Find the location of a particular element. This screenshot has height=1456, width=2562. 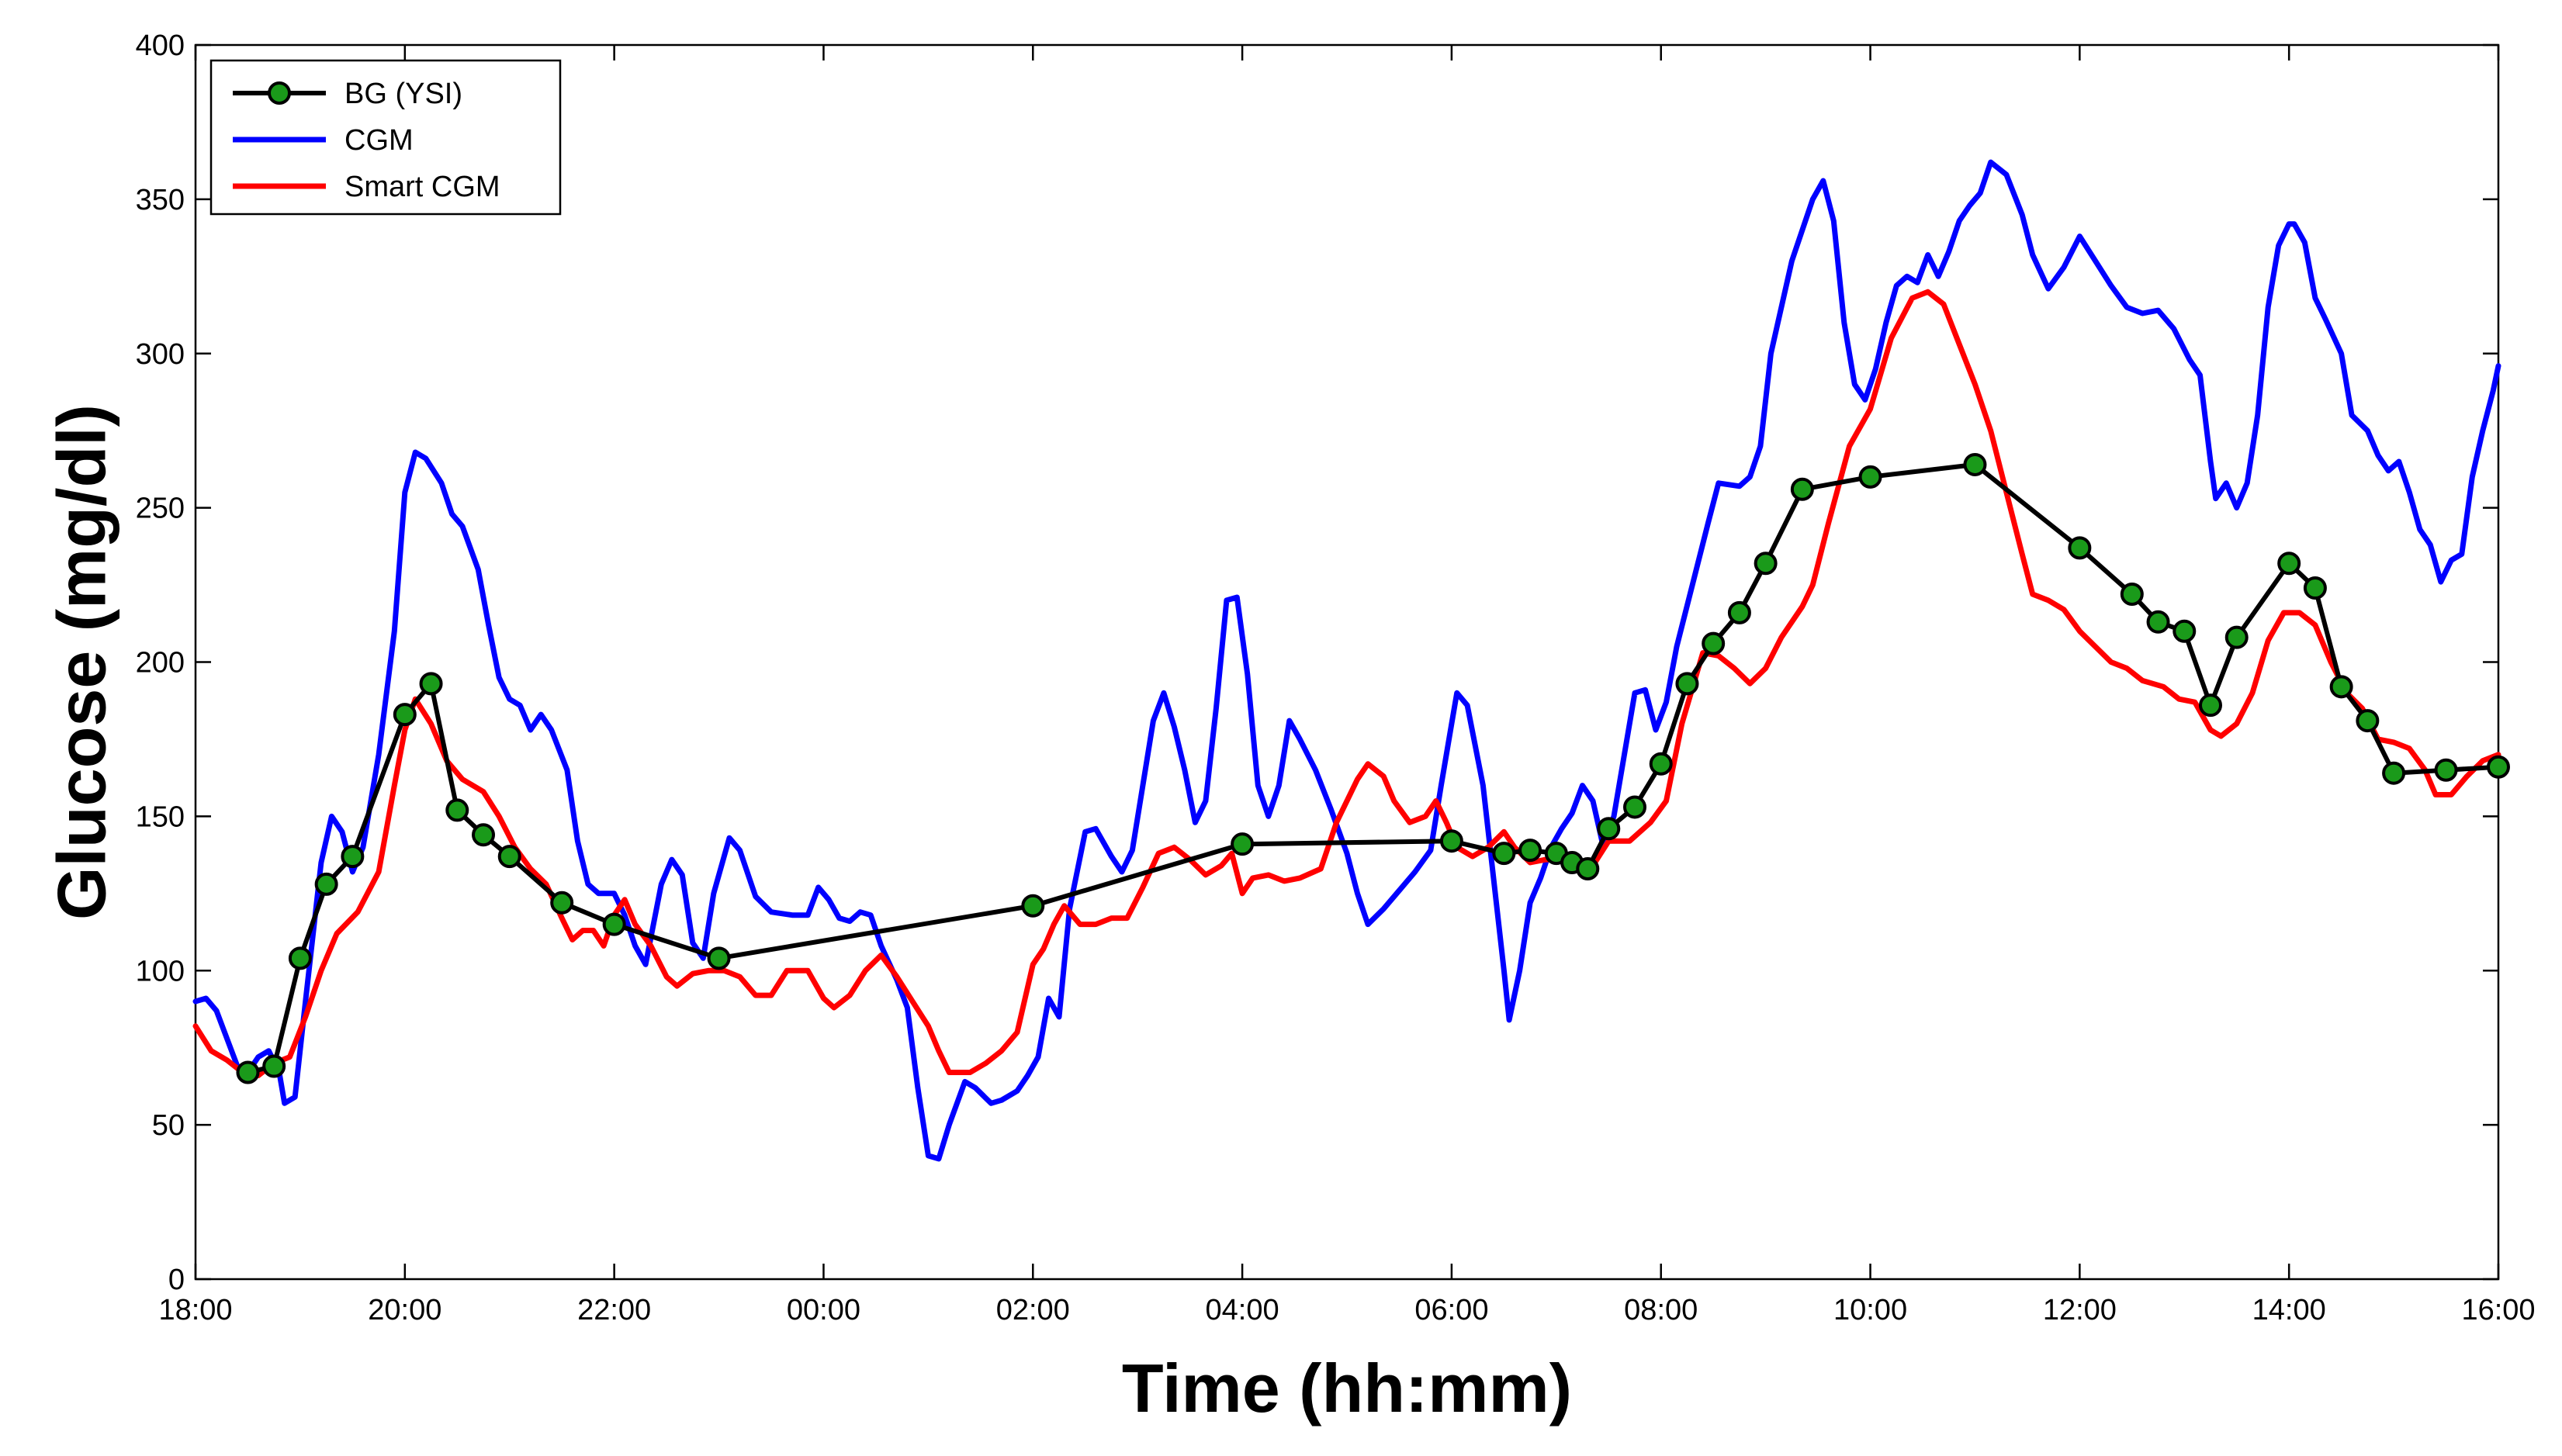

y-axis-title: Glucose (mg/dl) is located at coordinates (81, 662).